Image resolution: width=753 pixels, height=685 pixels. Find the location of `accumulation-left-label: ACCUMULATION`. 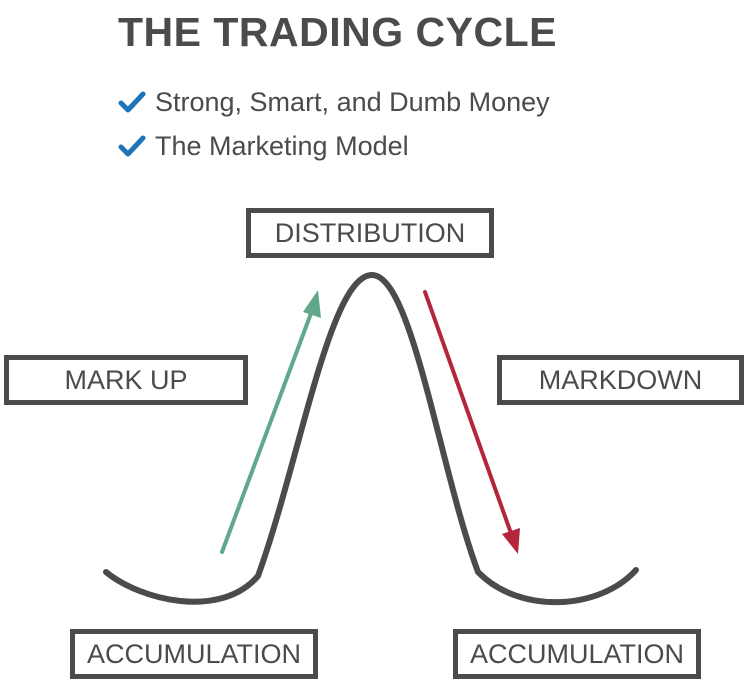

accumulation-left-label: ACCUMULATION is located at coordinates (194, 654).